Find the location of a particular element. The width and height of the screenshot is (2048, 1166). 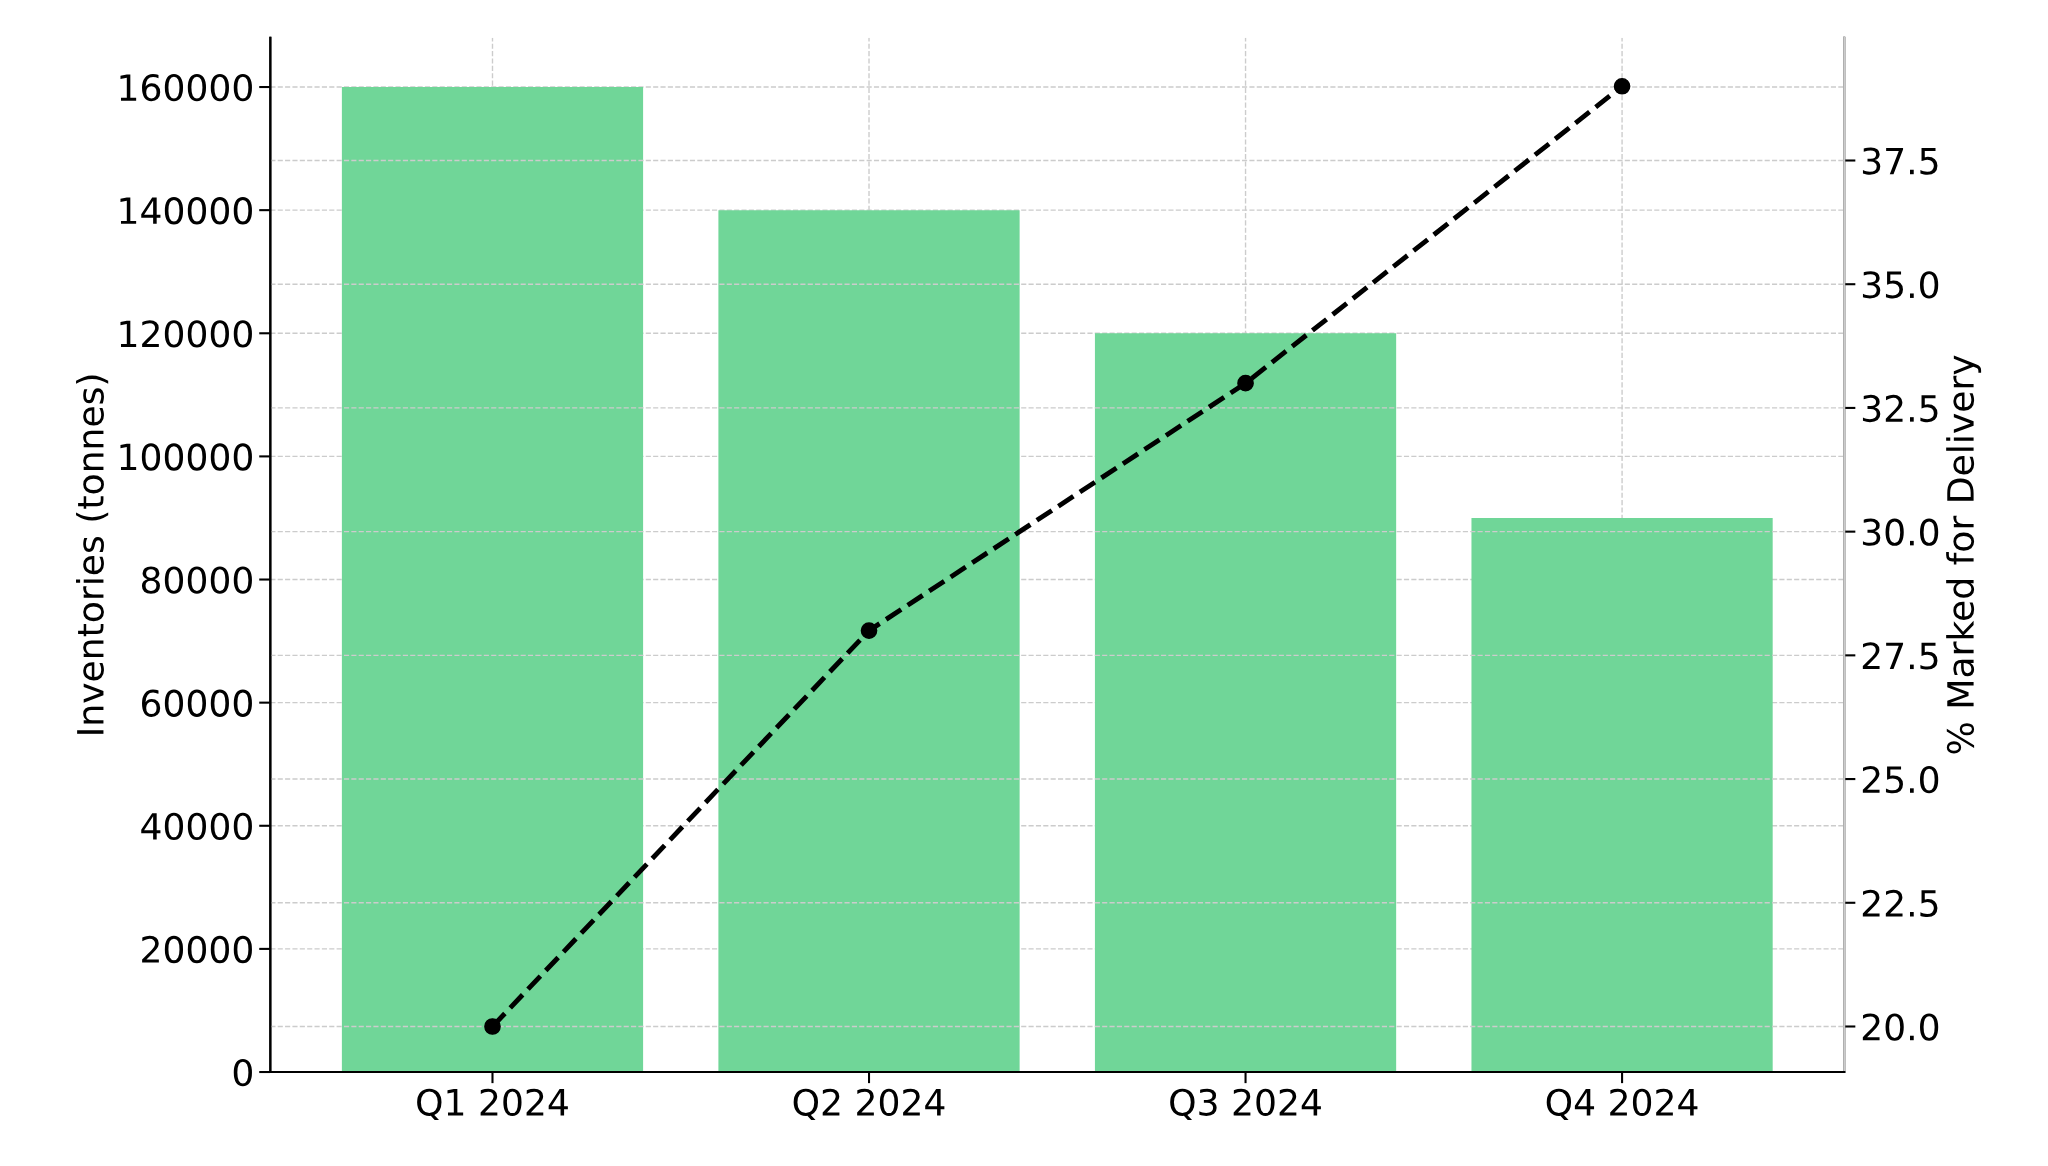

y2-tick-label: 37.5 is located at coordinates (1900, 161).